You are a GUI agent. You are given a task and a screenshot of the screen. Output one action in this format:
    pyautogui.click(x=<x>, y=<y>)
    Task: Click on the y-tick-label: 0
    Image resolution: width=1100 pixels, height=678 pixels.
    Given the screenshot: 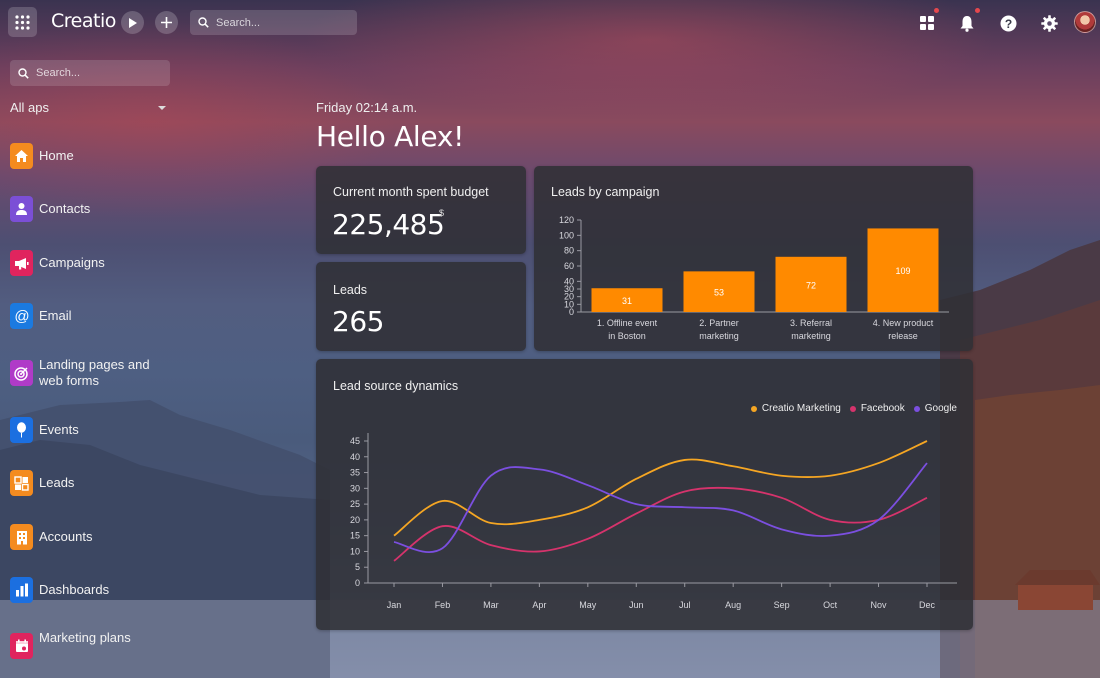 What is the action you would take?
    pyautogui.click(x=571, y=312)
    